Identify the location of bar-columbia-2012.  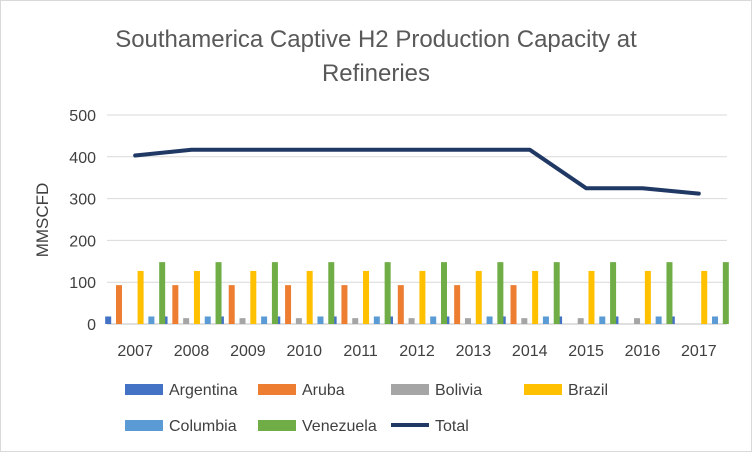
(433, 320).